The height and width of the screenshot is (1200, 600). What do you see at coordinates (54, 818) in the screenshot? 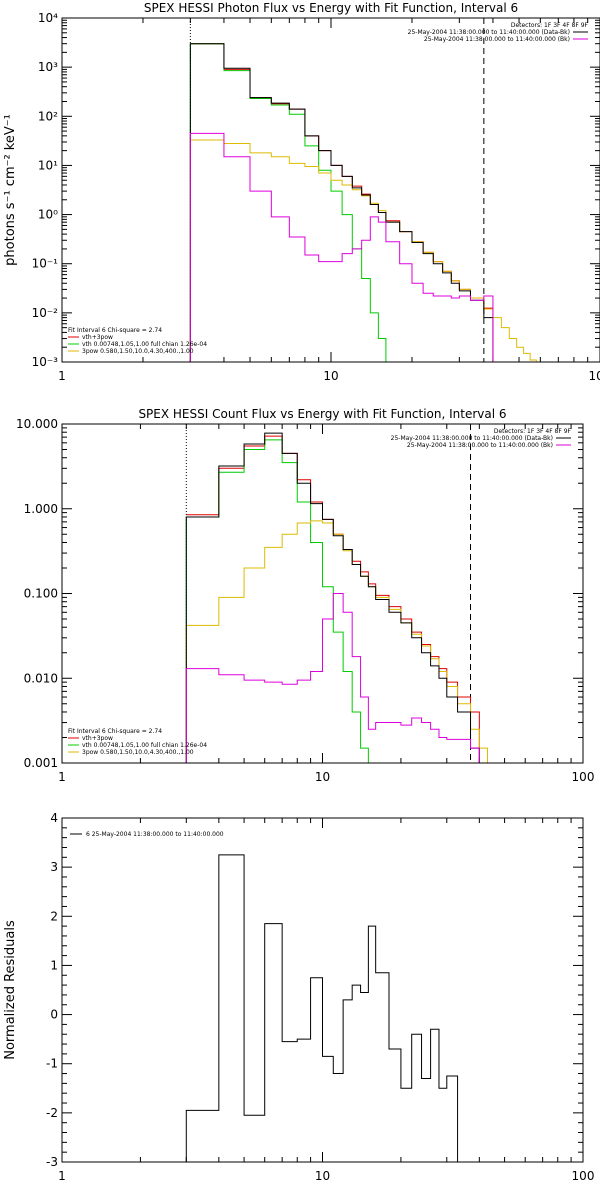
I see `y-tick-label: 4` at bounding box center [54, 818].